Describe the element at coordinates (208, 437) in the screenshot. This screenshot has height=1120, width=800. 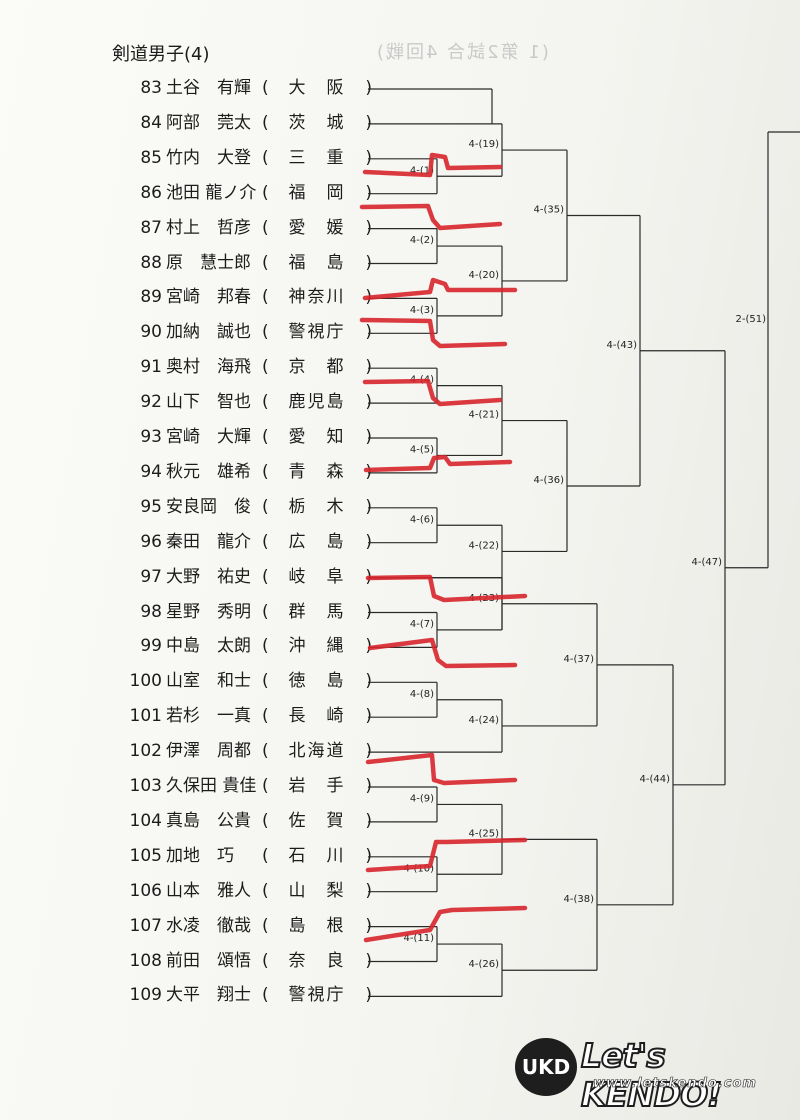
I see `competitor-name: 宮崎 大輝` at that location.